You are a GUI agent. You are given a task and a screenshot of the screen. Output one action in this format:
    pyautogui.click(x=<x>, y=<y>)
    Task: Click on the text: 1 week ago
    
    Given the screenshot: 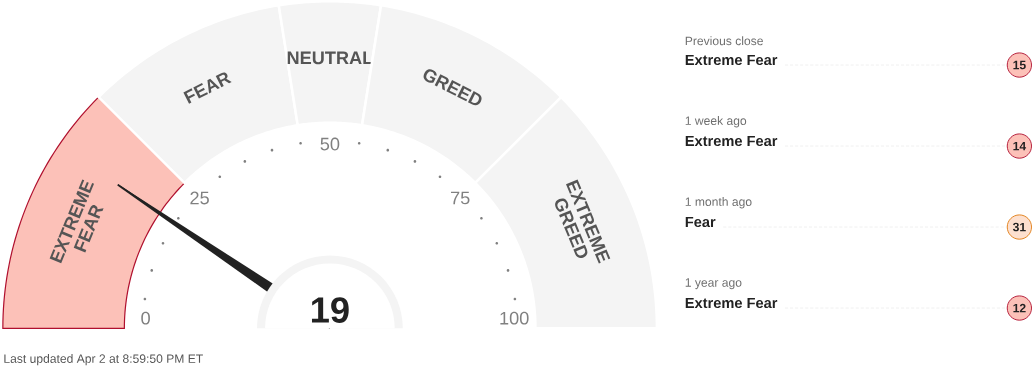 What is the action you would take?
    pyautogui.click(x=716, y=122)
    